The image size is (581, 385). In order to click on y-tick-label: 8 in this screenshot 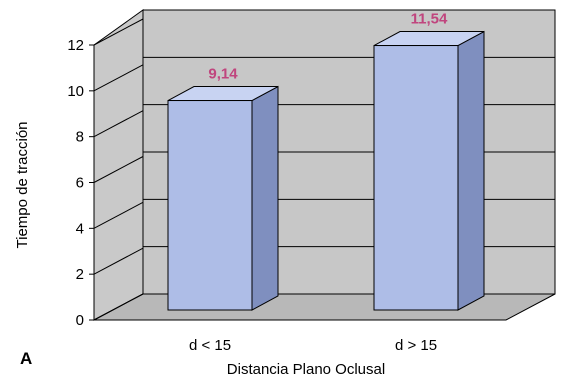, I will do `click(80, 137)`.